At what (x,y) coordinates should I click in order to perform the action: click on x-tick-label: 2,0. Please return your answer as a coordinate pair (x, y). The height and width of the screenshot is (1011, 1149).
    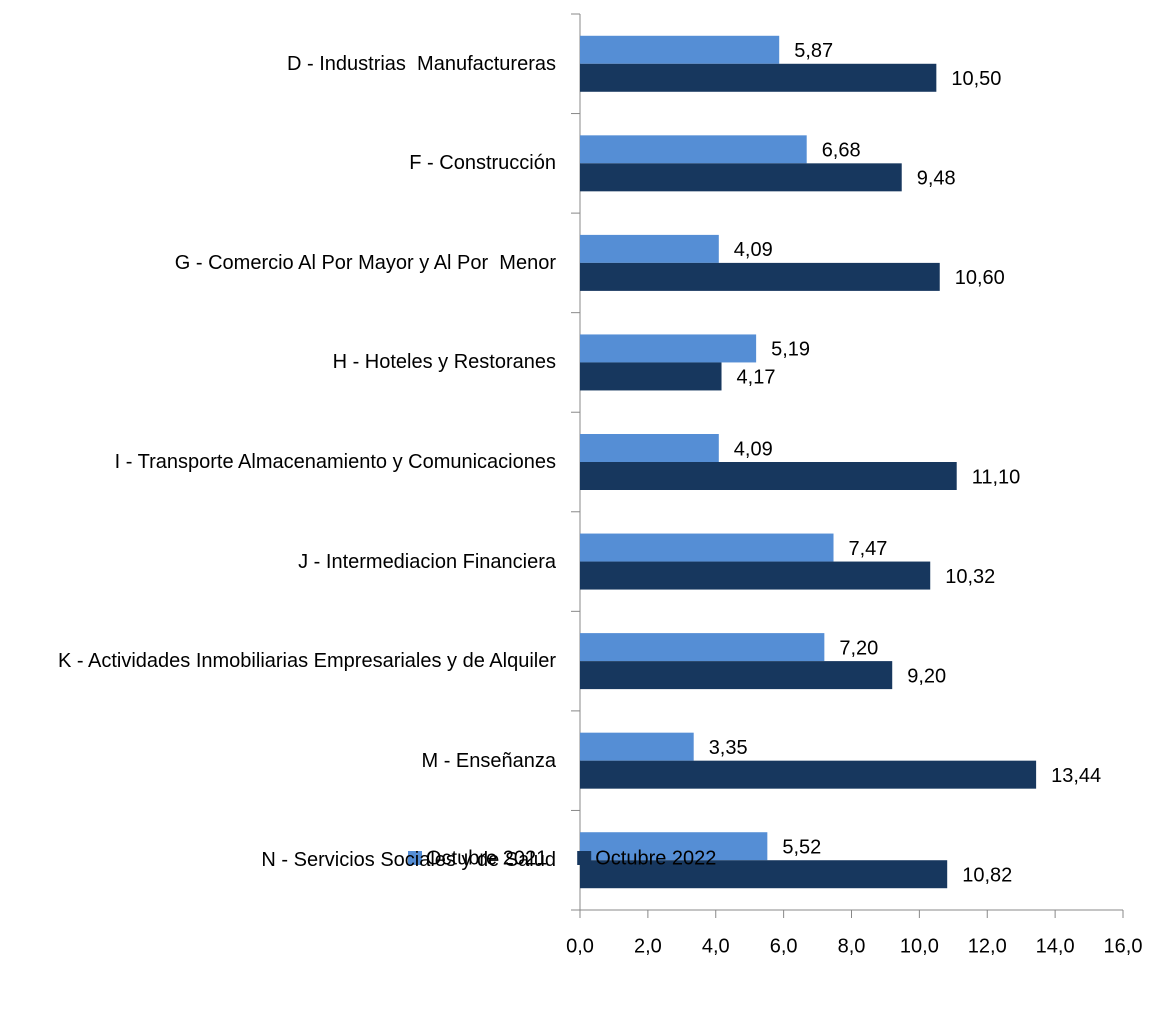
    Looking at the image, I should click on (648, 946).